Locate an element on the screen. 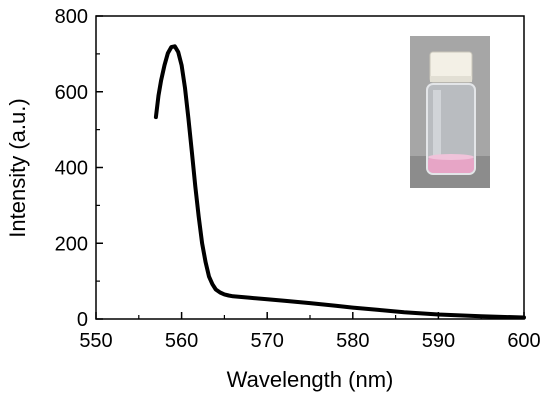 This screenshot has width=550, height=406. x-tick-label: 560 is located at coordinates (181, 341).